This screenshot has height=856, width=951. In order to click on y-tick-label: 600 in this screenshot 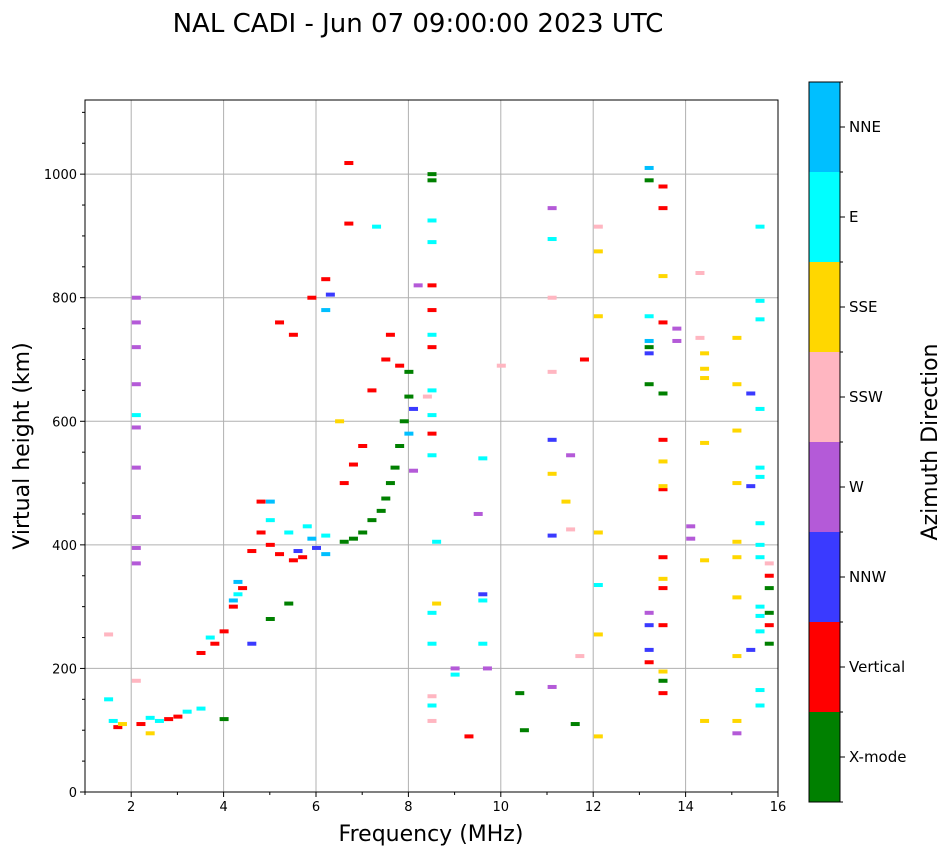, I will do `click(64, 422)`.